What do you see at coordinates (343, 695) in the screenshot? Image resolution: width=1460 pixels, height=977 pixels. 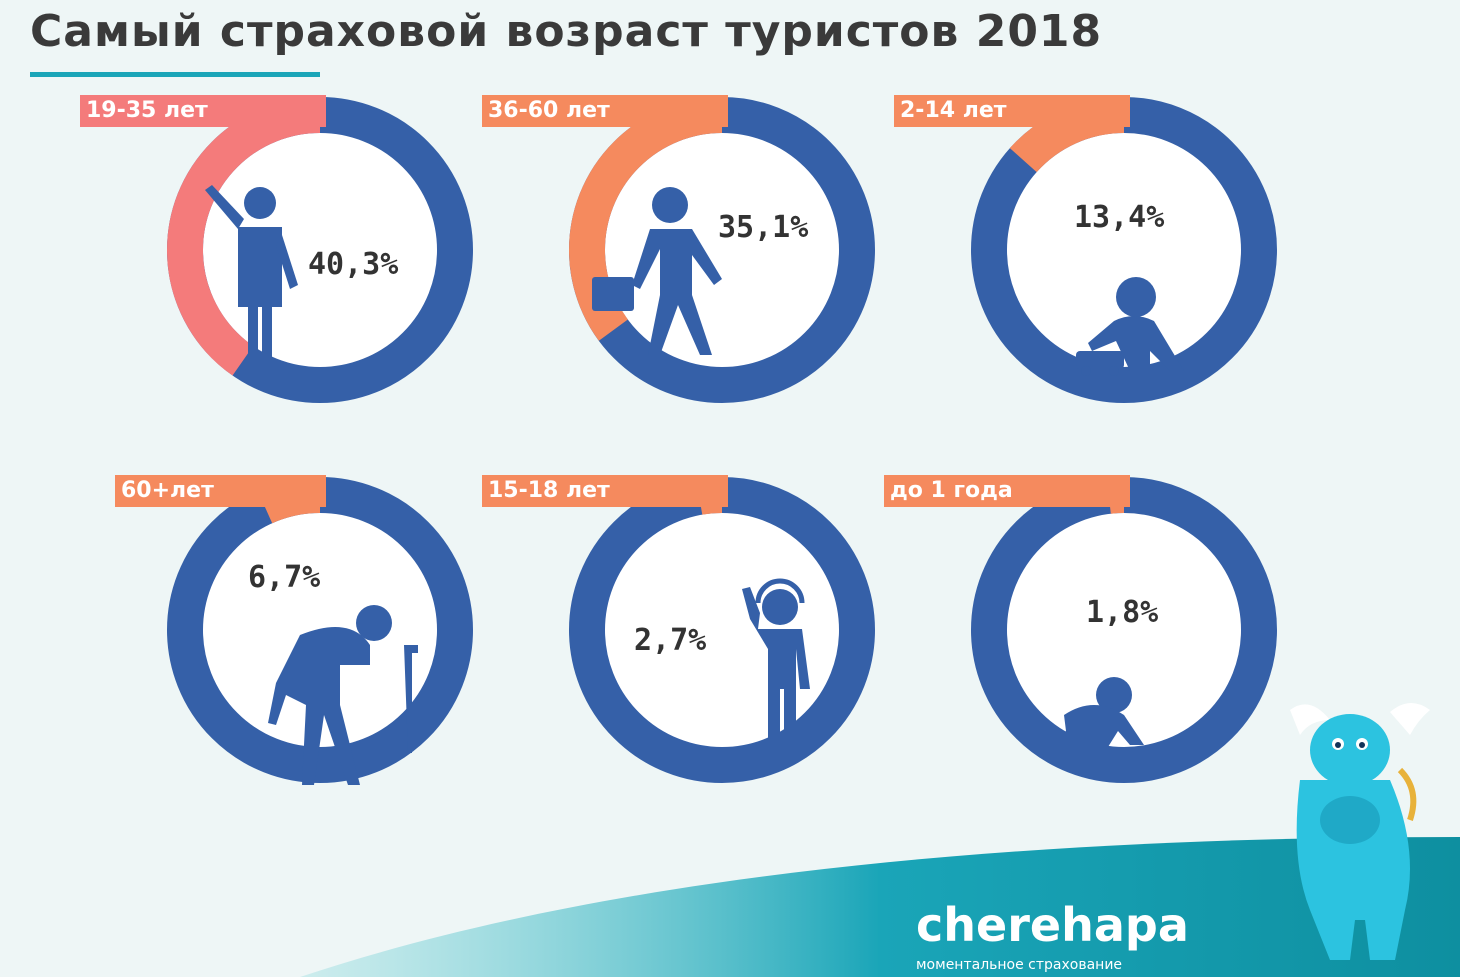 I see `elderly-with-cane-icon` at bounding box center [343, 695].